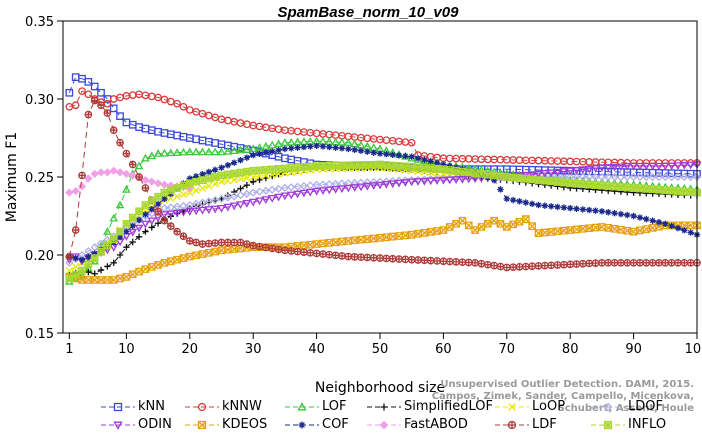 This screenshot has height=434, width=702. Describe the element at coordinates (383, 249) in the screenshot. I see `series-kdeos` at that location.